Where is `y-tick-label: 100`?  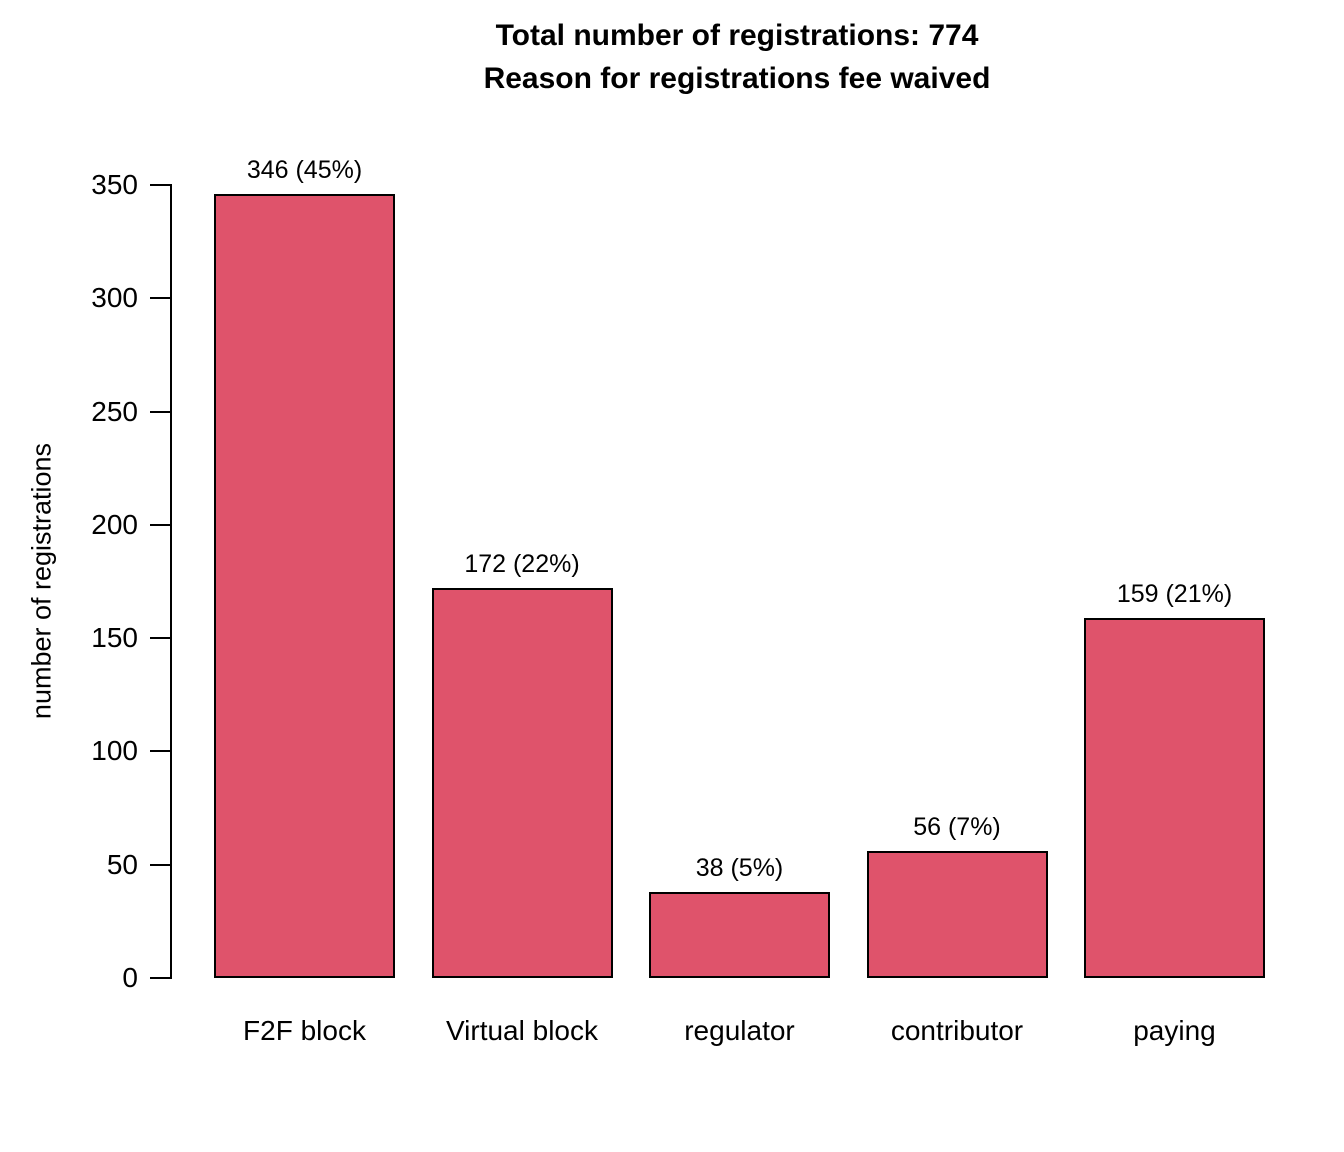 y-tick-label: 100 is located at coordinates (114, 751).